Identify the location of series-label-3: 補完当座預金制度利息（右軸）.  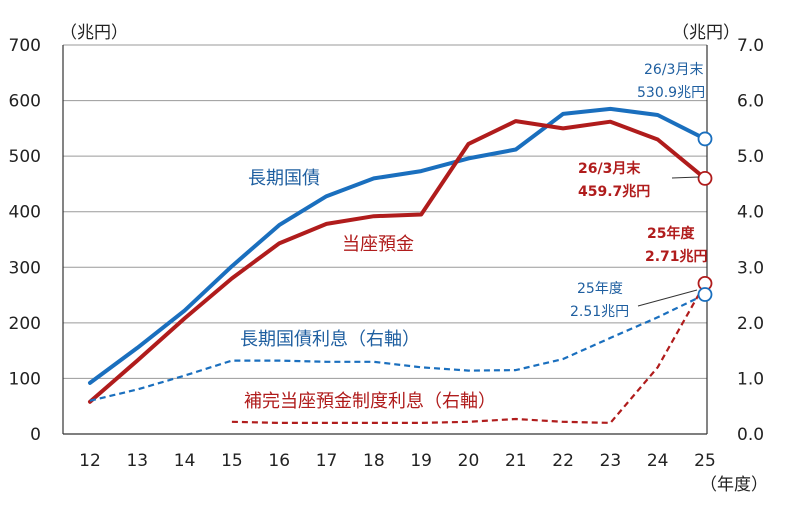
(370, 401).